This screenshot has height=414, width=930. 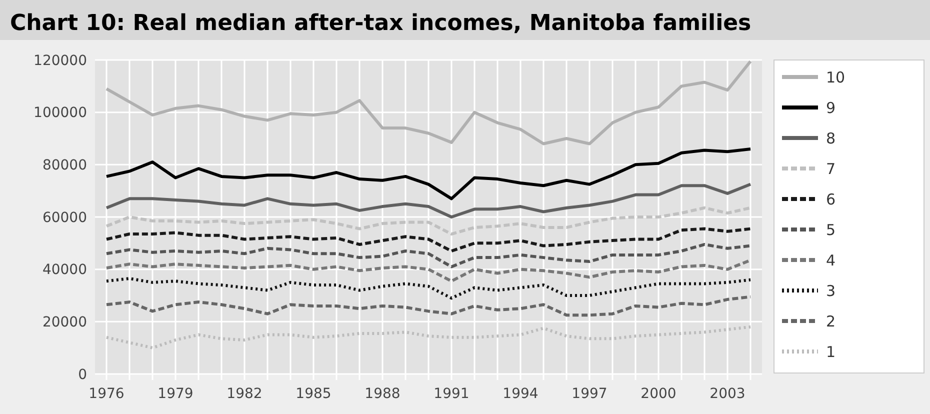 I want to click on x-tick-label: 2000, so click(x=658, y=394).